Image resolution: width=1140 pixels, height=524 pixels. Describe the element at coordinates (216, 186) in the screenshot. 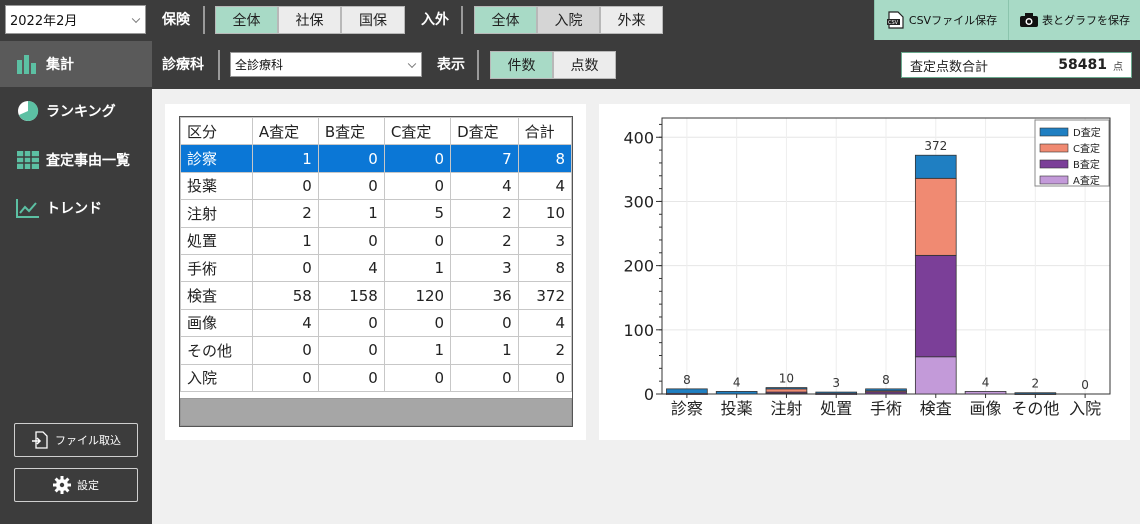

I see `row-category-cell: 投薬` at that location.